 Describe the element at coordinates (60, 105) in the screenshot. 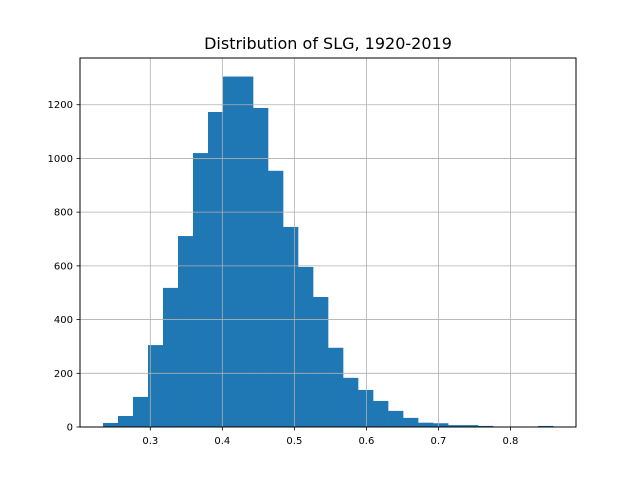

I see `y-tick-label: 1200` at that location.